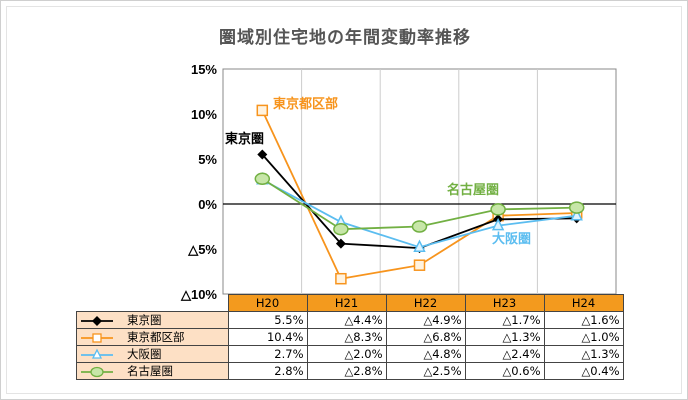 This screenshot has width=688, height=400. I want to click on x-tick-label: H20, so click(267, 303).